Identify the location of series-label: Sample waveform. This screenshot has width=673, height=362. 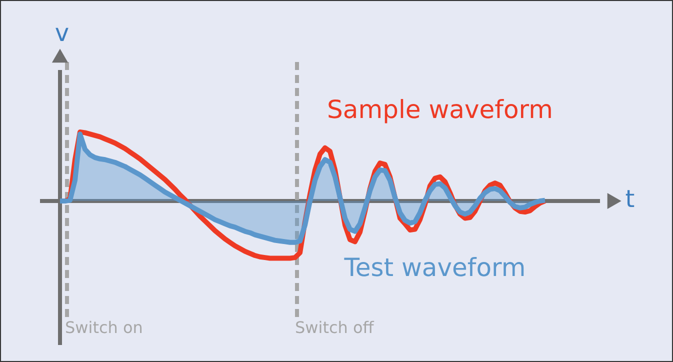
(440, 109).